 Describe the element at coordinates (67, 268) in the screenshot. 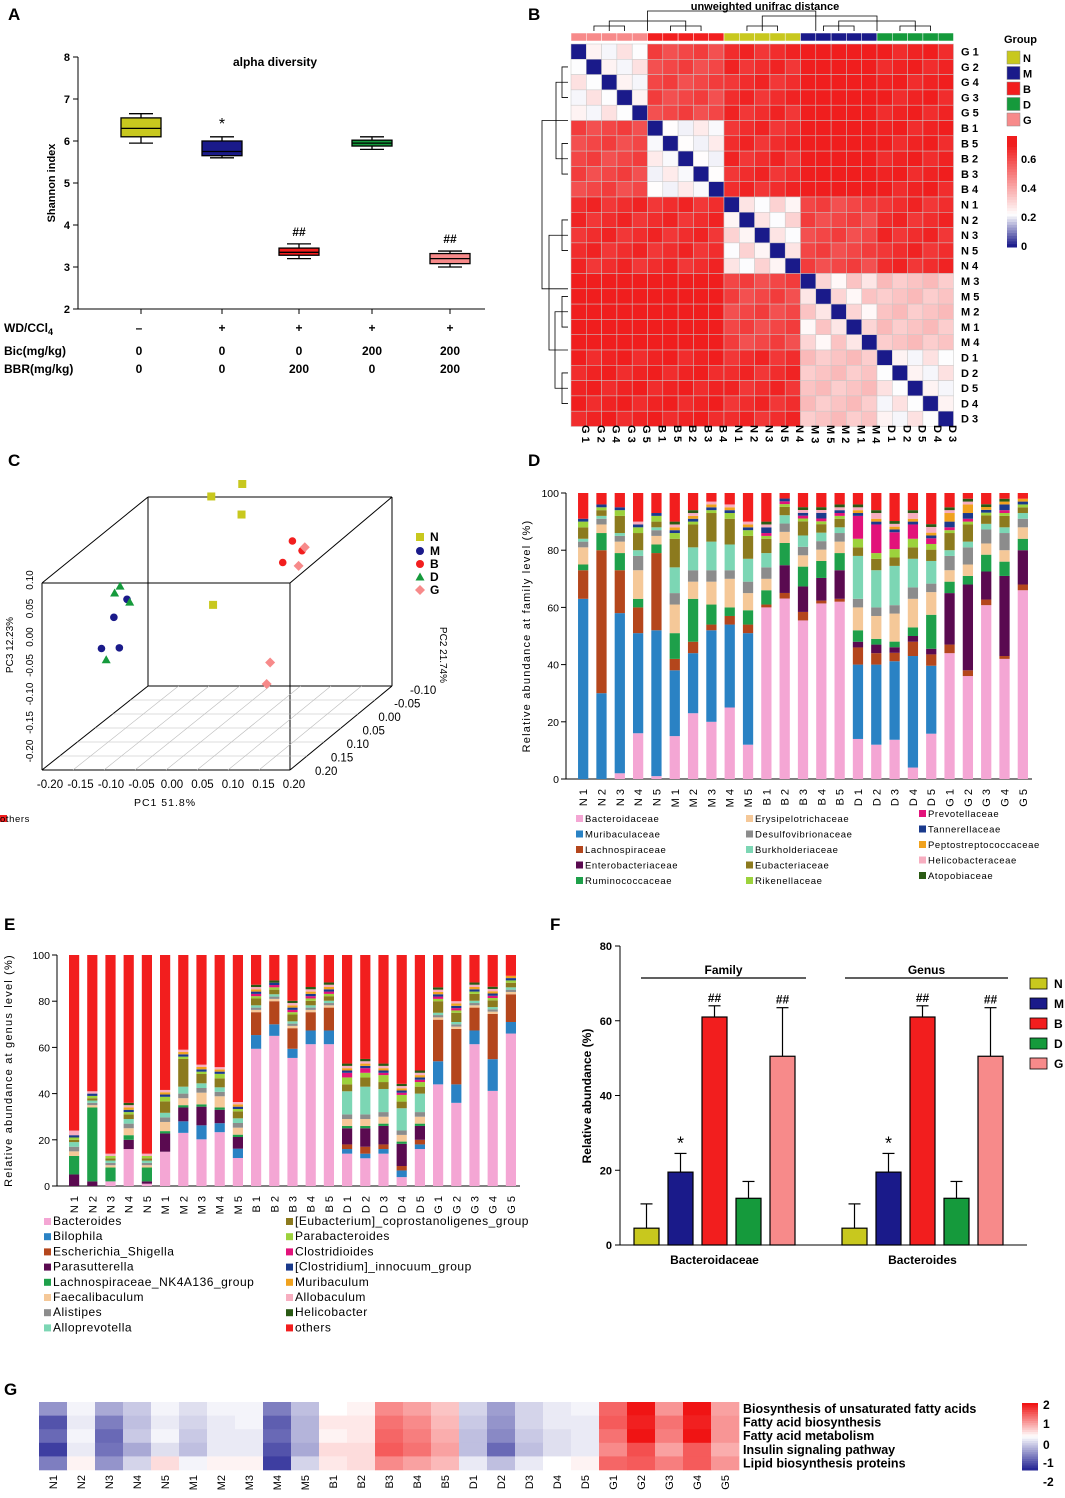

I see `y-tick-label: 3` at that location.